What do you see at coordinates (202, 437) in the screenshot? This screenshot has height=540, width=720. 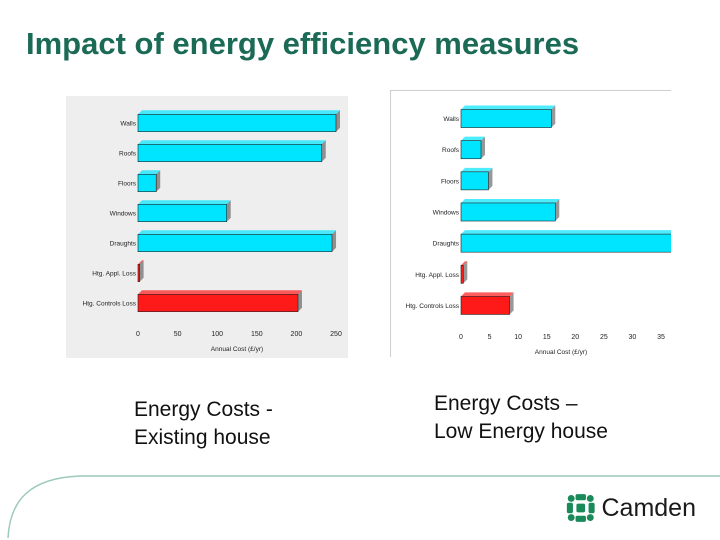 I see `caption-existing-line2: Existing house` at bounding box center [202, 437].